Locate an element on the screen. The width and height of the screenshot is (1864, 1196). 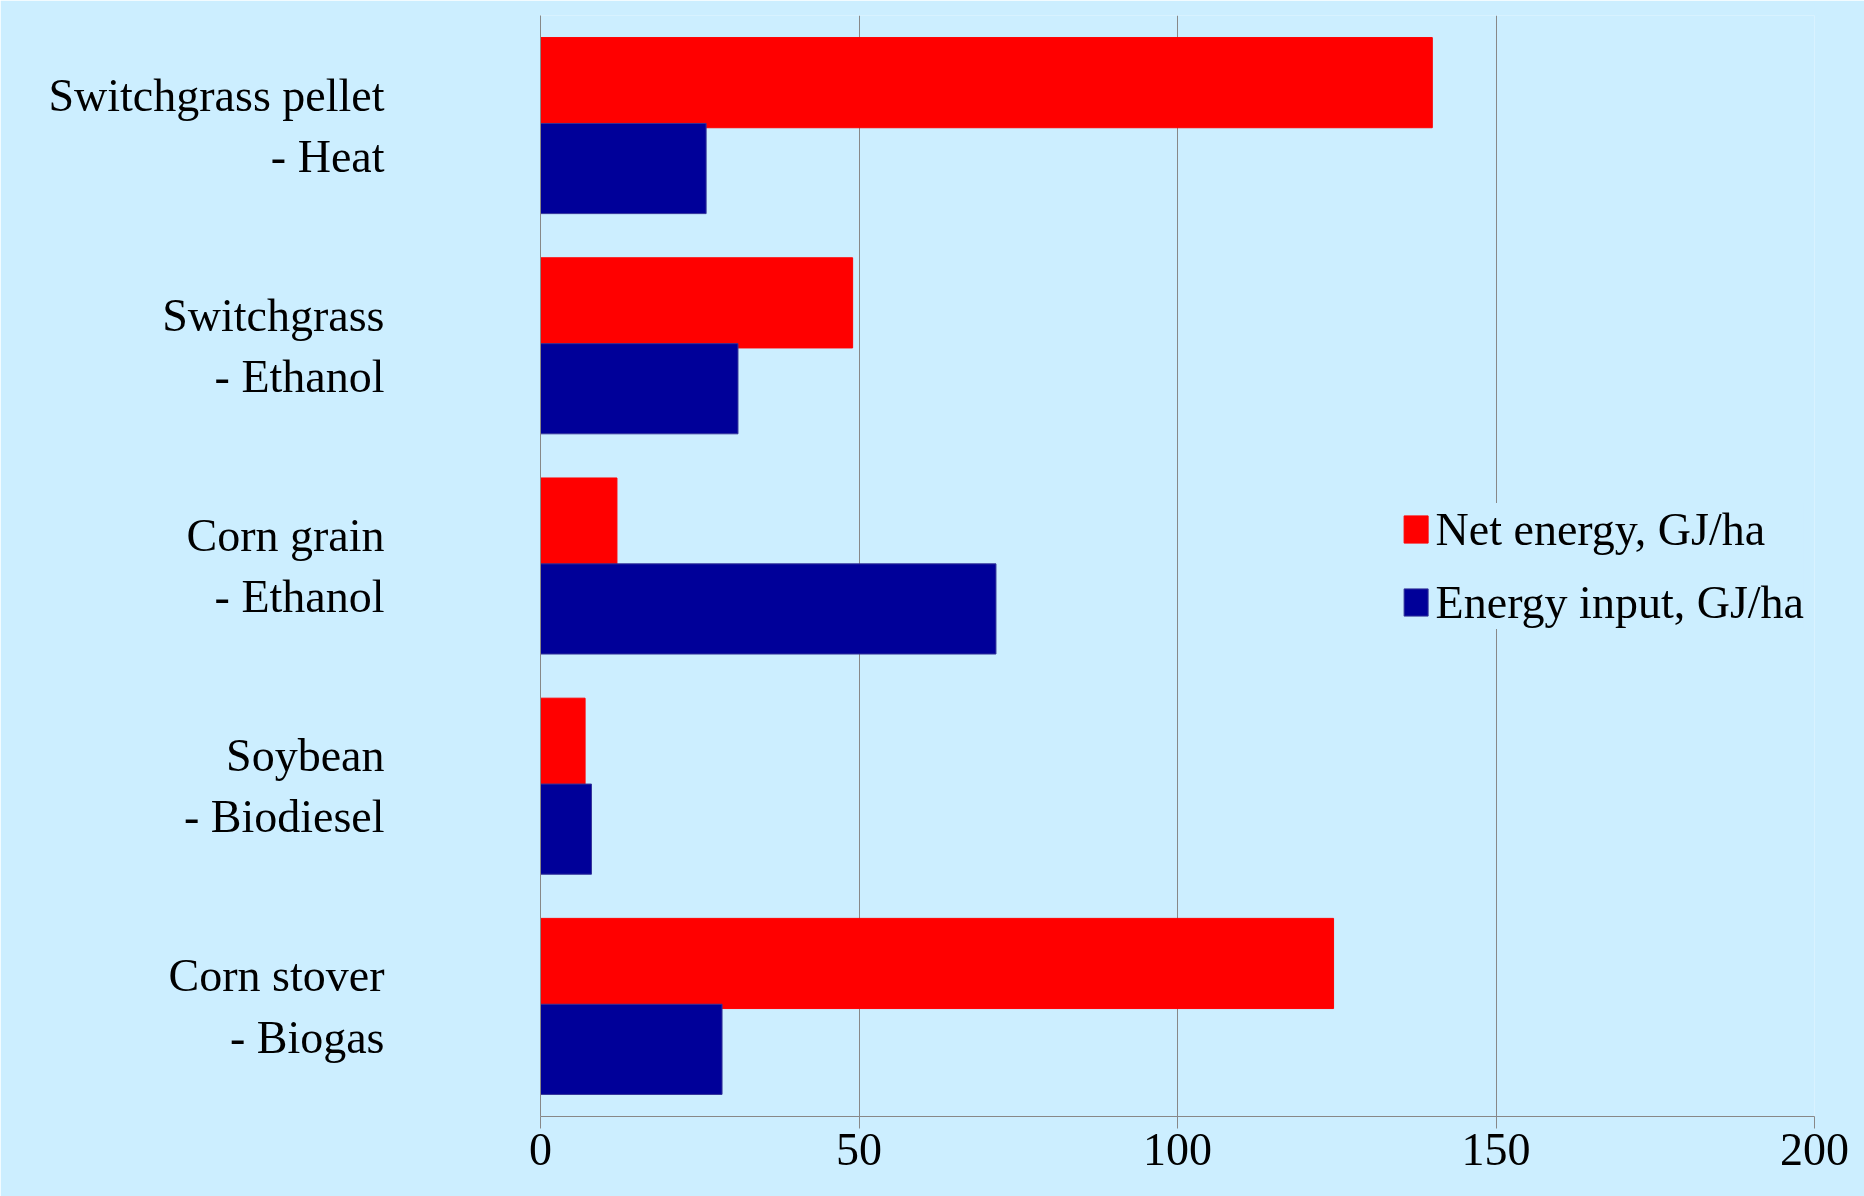
x-tick-label: 150 is located at coordinates (1496, 1149).